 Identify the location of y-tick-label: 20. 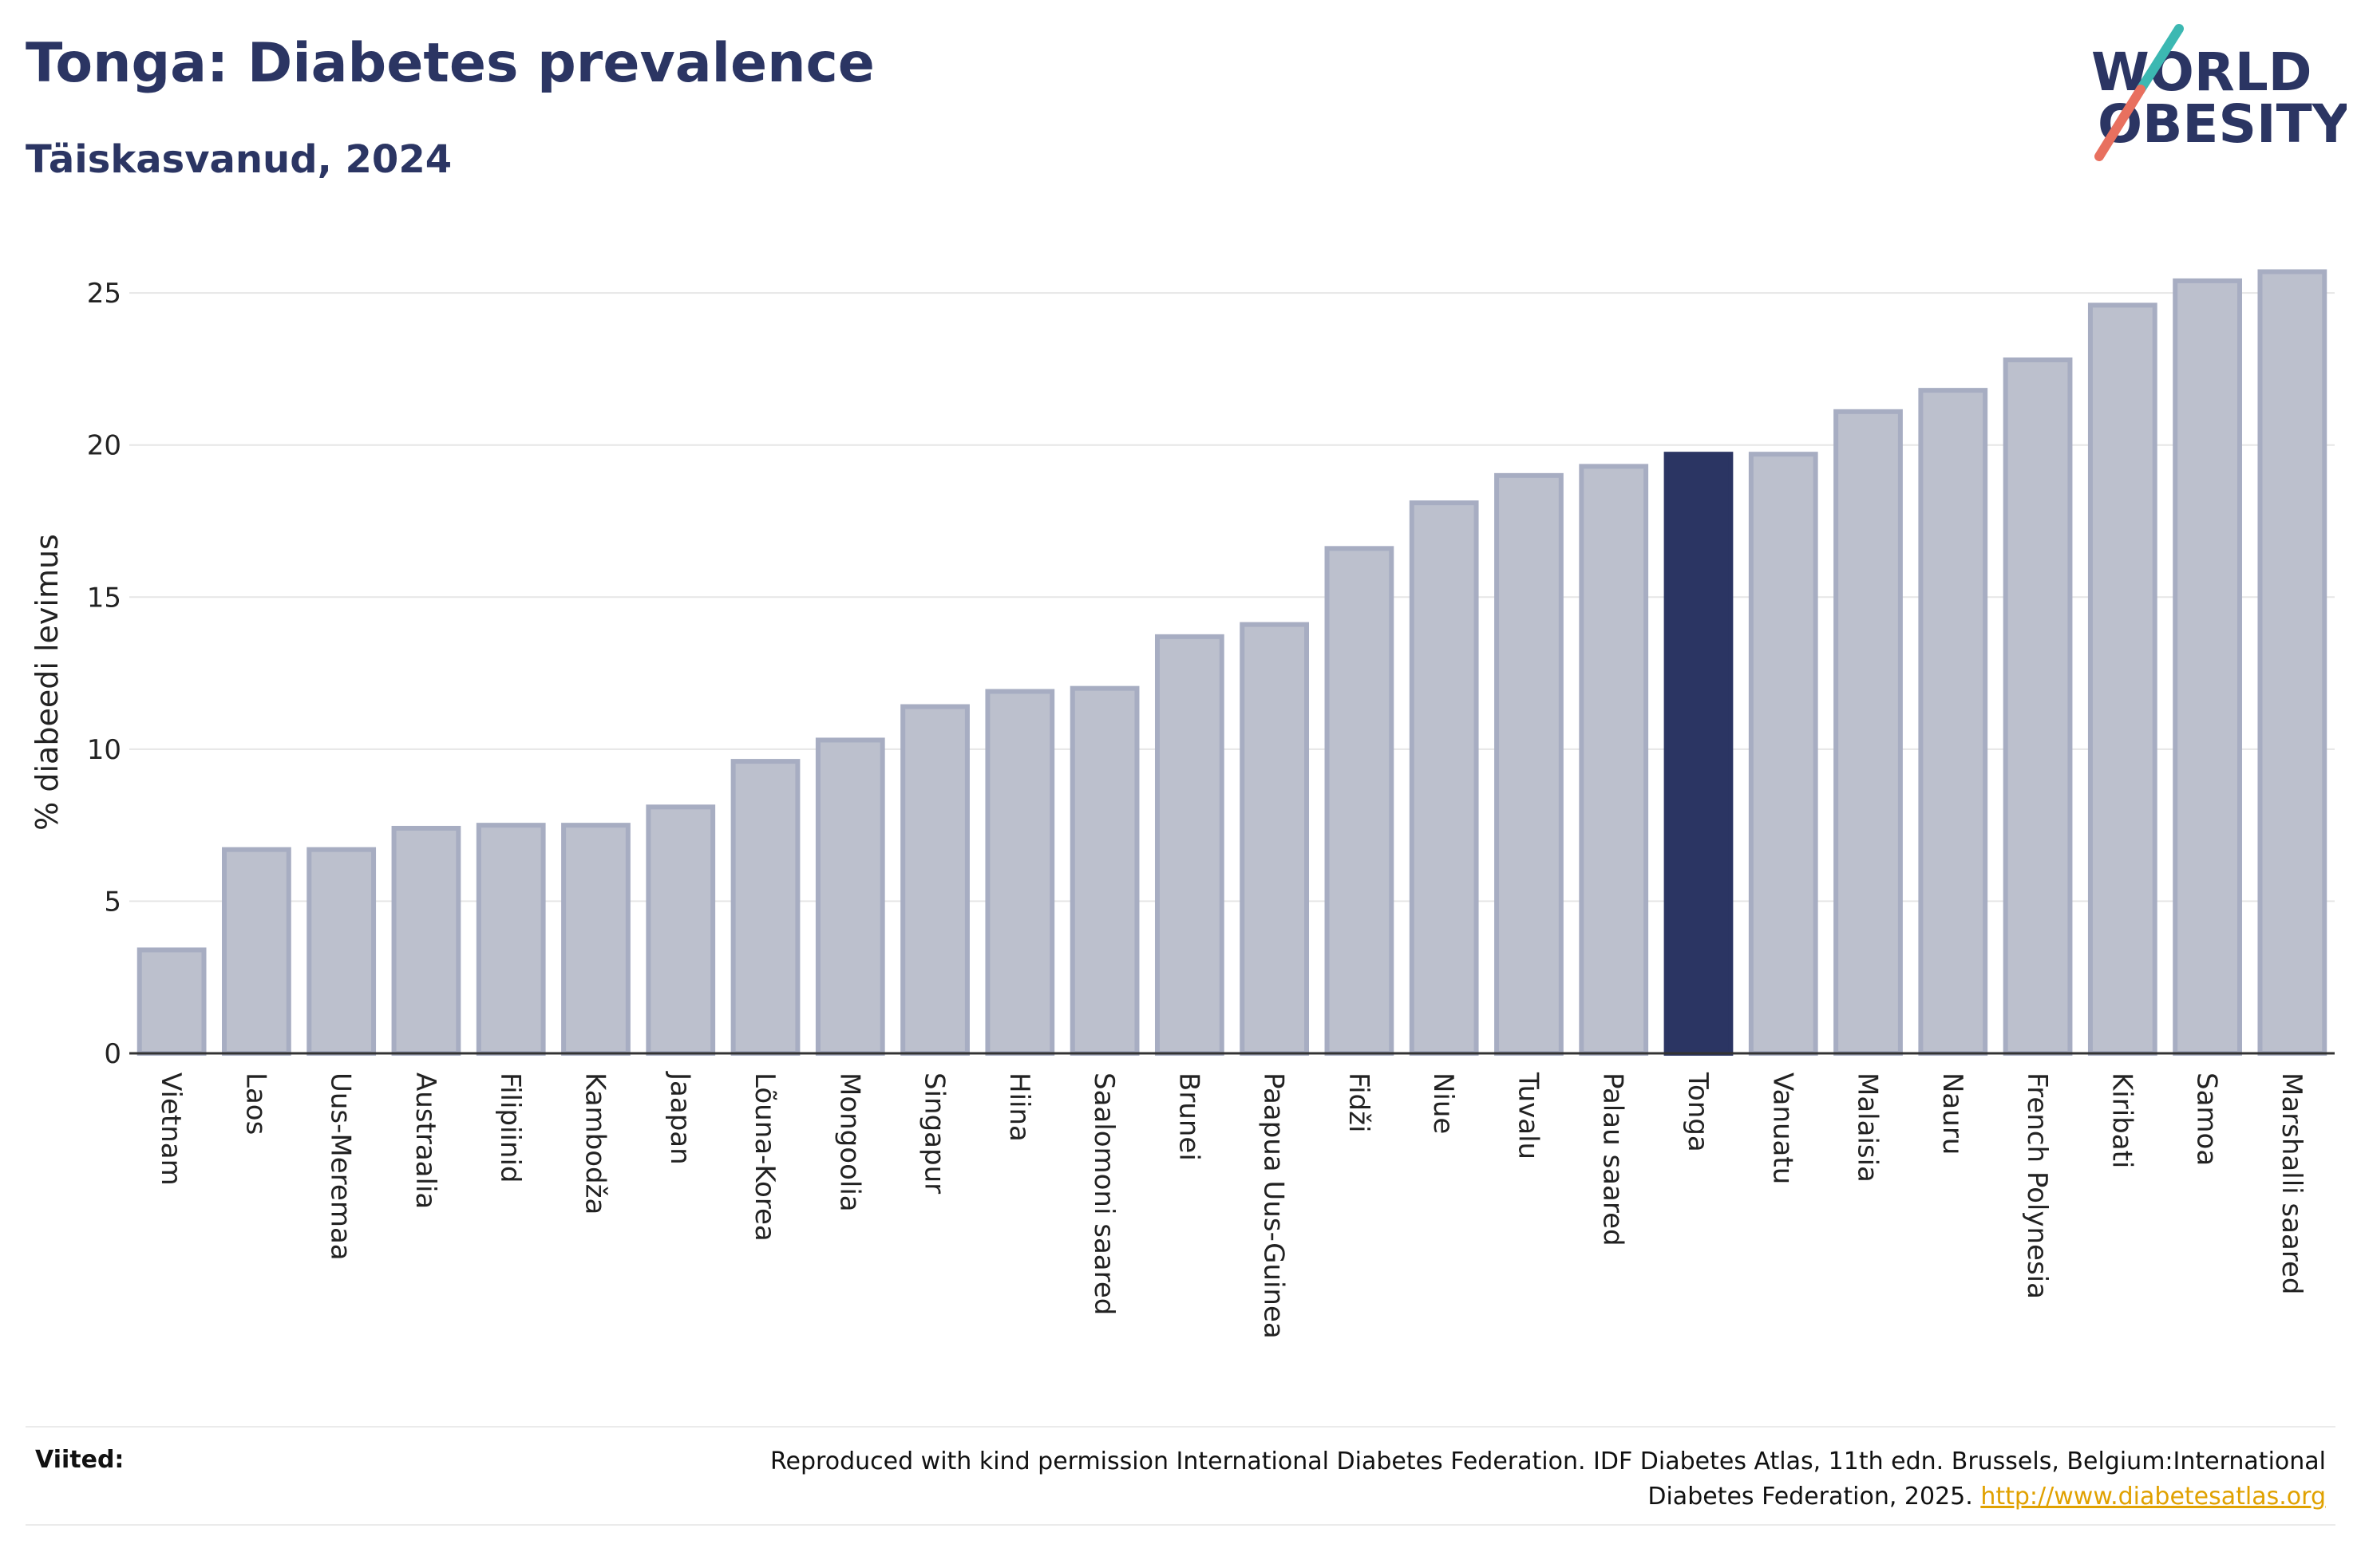
(104, 446).